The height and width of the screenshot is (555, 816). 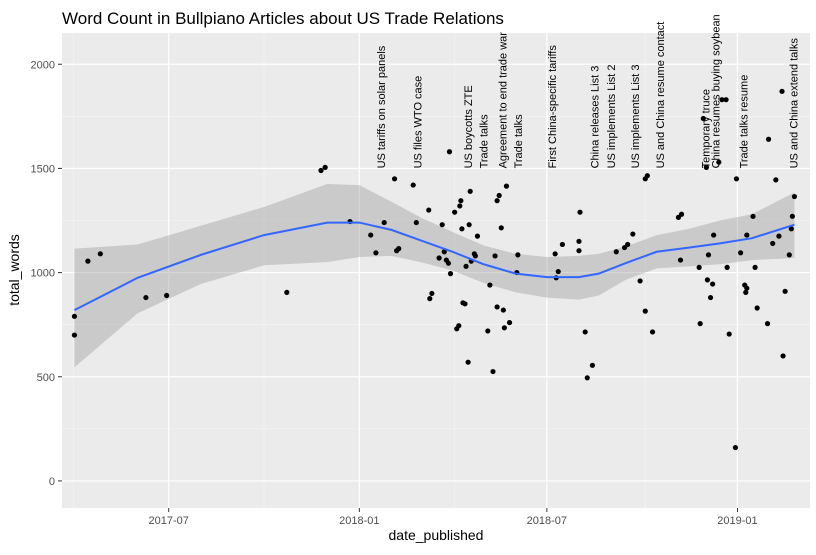 I want to click on annotation-label: US implements List 2, so click(x=612, y=116).